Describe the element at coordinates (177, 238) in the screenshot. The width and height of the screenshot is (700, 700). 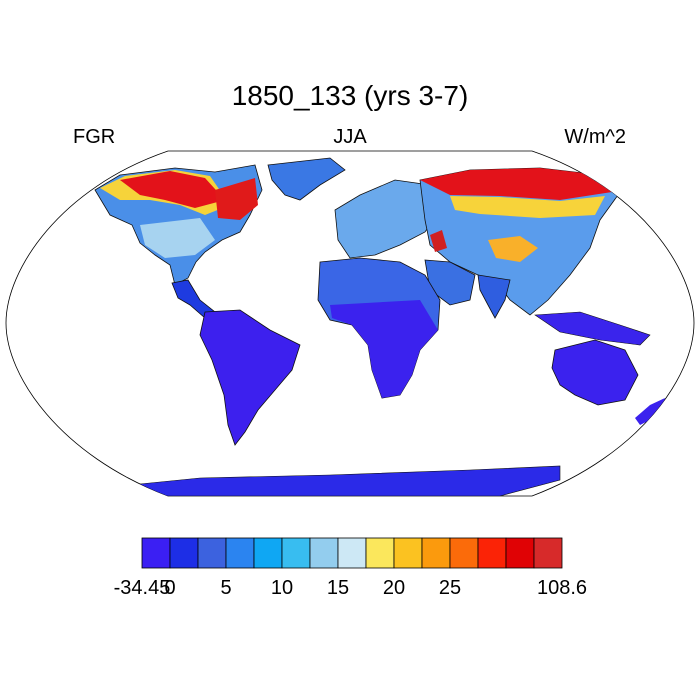
I see `north-america-central-light` at that location.